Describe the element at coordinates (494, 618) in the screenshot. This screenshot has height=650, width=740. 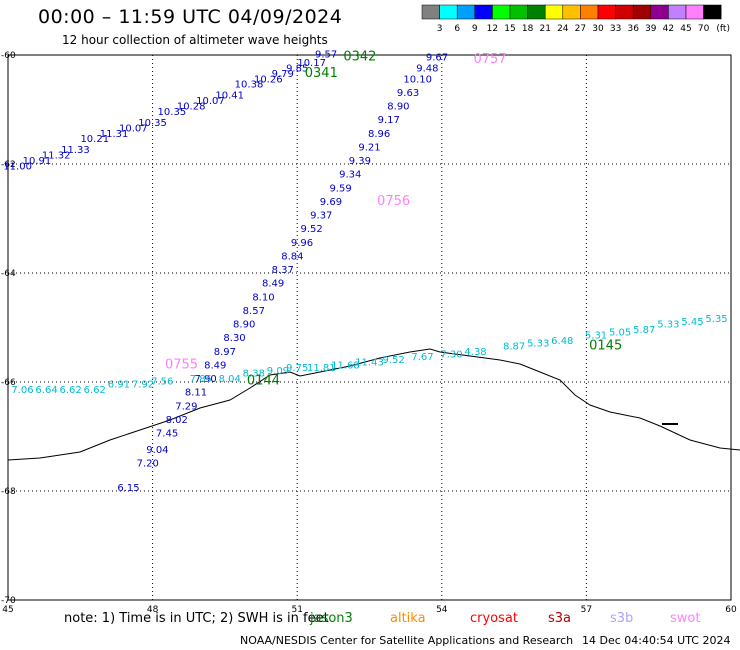
I see `satellite-name: cryosat` at that location.